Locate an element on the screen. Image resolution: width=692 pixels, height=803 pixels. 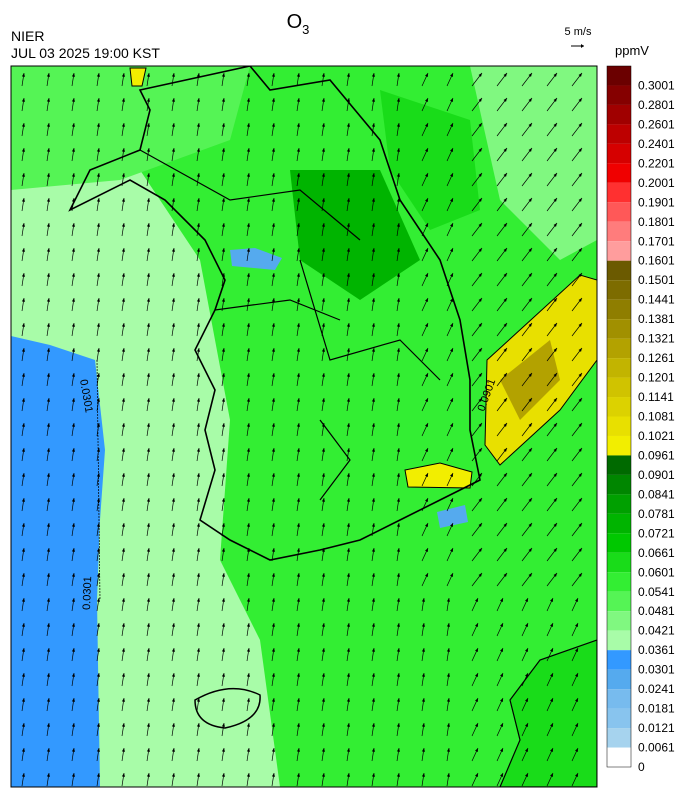
field-mid is located at coordinates (130, 128).